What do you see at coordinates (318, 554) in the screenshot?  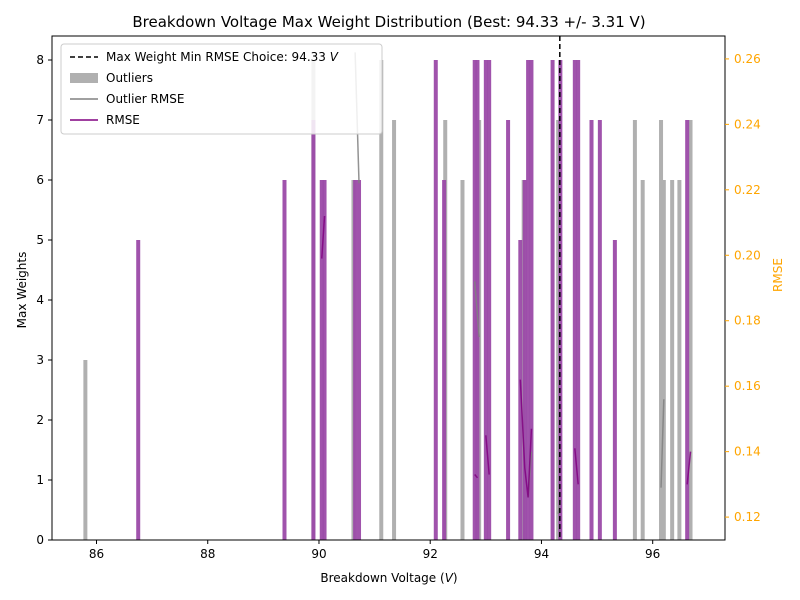 I see `x-tick-label: 90` at bounding box center [318, 554].